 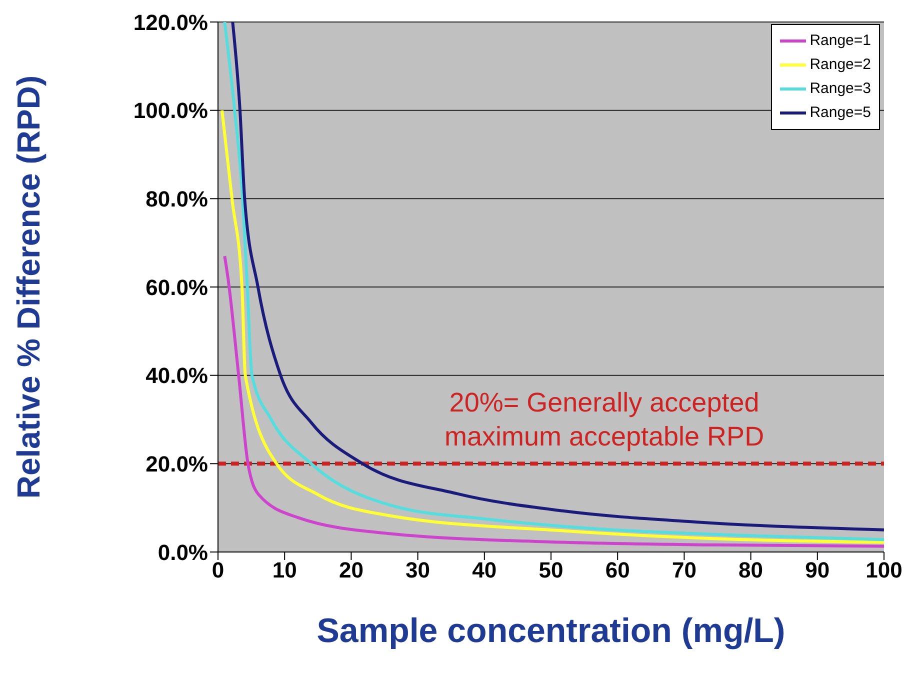 What do you see at coordinates (170, 111) in the screenshot?
I see `y-tick-label: 100.0%` at bounding box center [170, 111].